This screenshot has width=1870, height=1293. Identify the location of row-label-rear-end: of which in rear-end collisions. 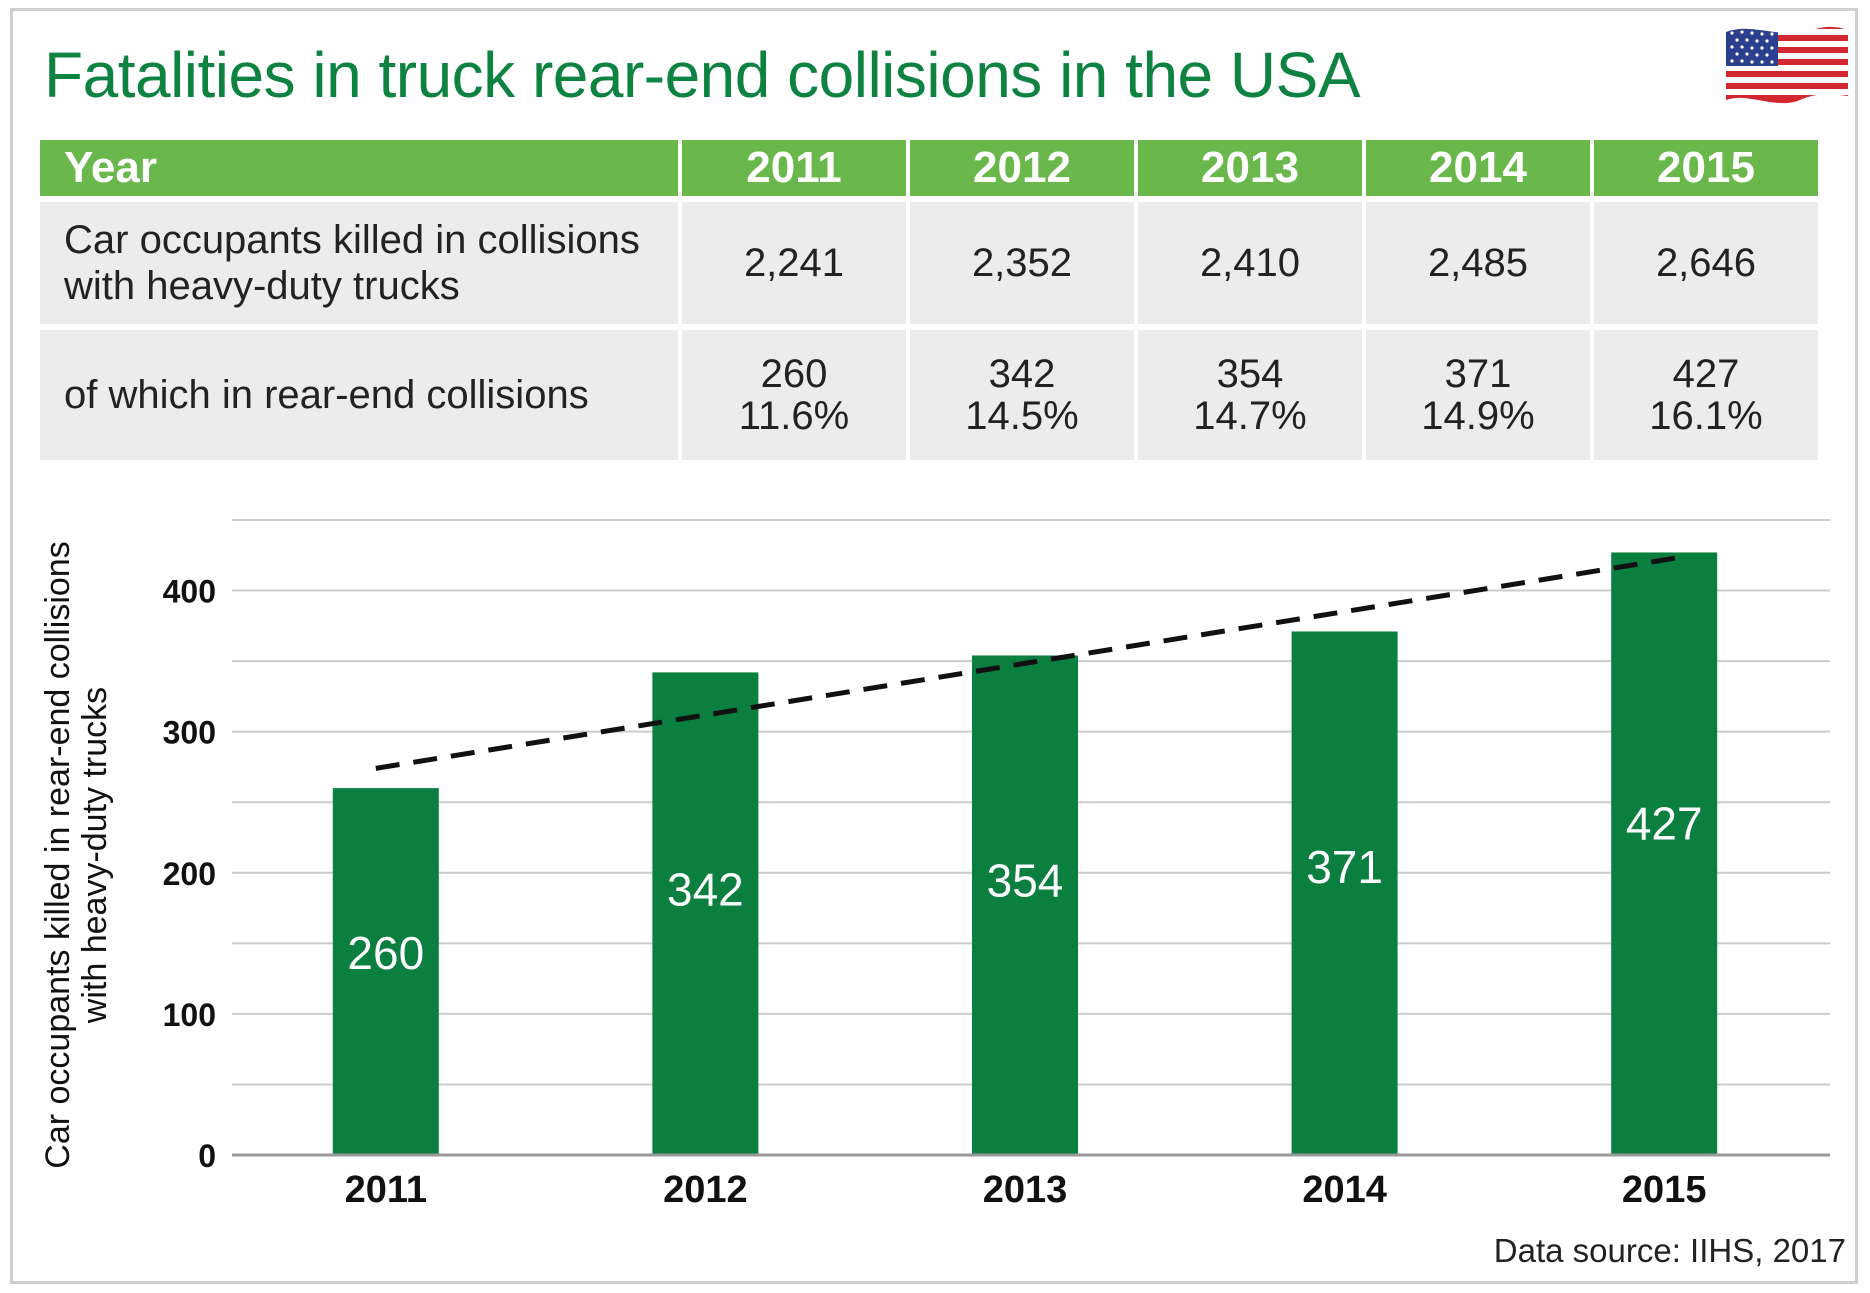
(359, 395).